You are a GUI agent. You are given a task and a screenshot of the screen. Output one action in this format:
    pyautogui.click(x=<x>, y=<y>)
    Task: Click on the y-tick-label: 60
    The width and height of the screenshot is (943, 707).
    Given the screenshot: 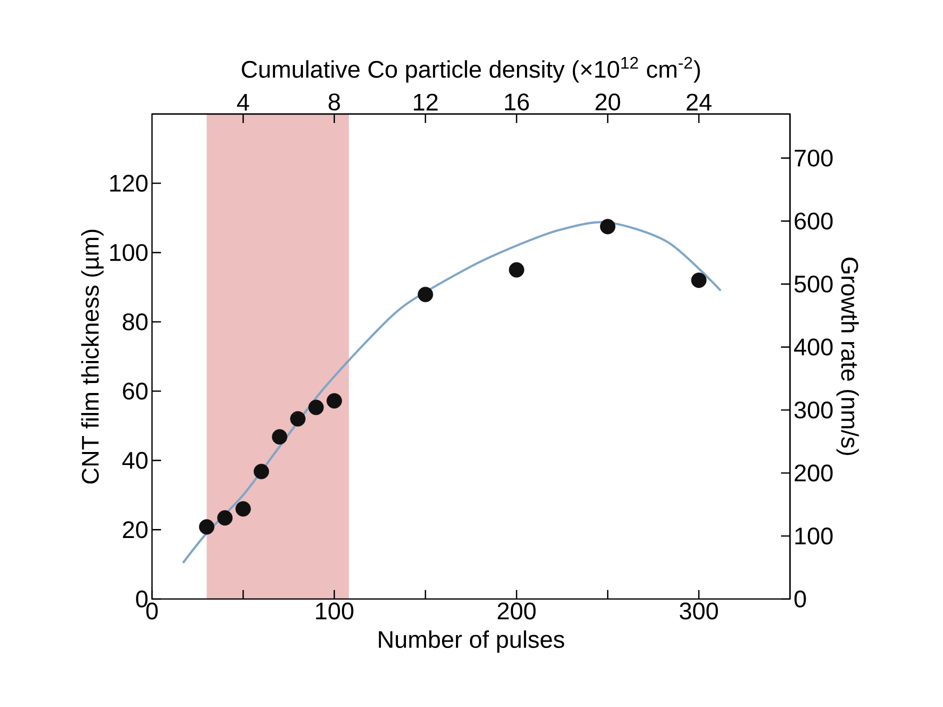 What is the action you would take?
    pyautogui.click(x=135, y=391)
    